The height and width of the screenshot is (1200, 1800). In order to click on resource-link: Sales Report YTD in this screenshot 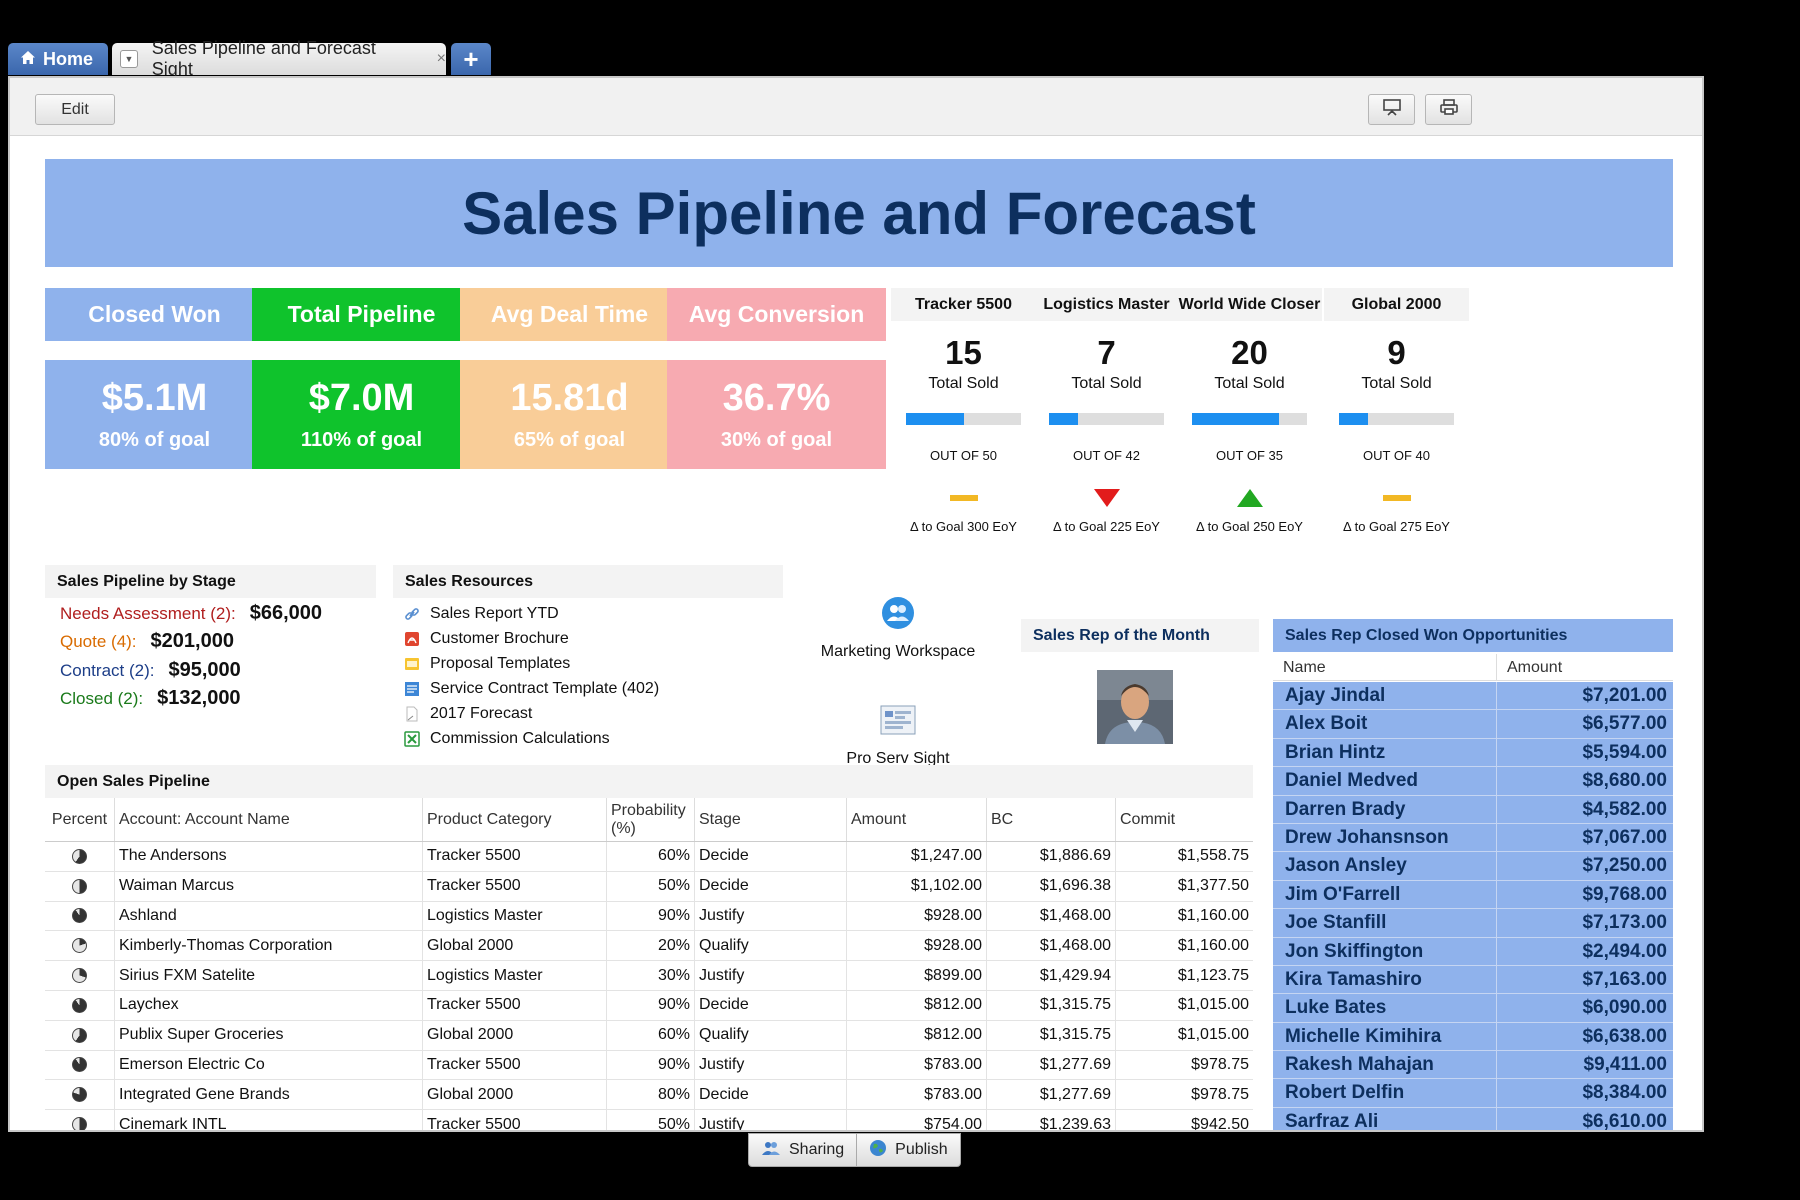, I will do `click(481, 614)`.